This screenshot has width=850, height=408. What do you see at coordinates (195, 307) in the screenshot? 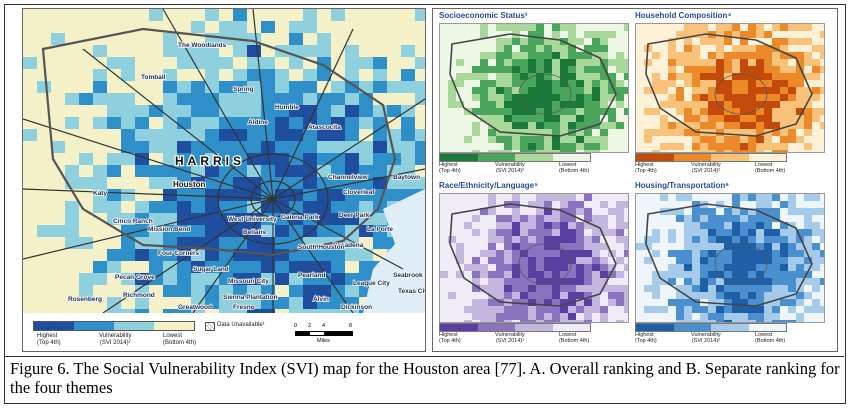
I see `place-label: Greatwood` at bounding box center [195, 307].